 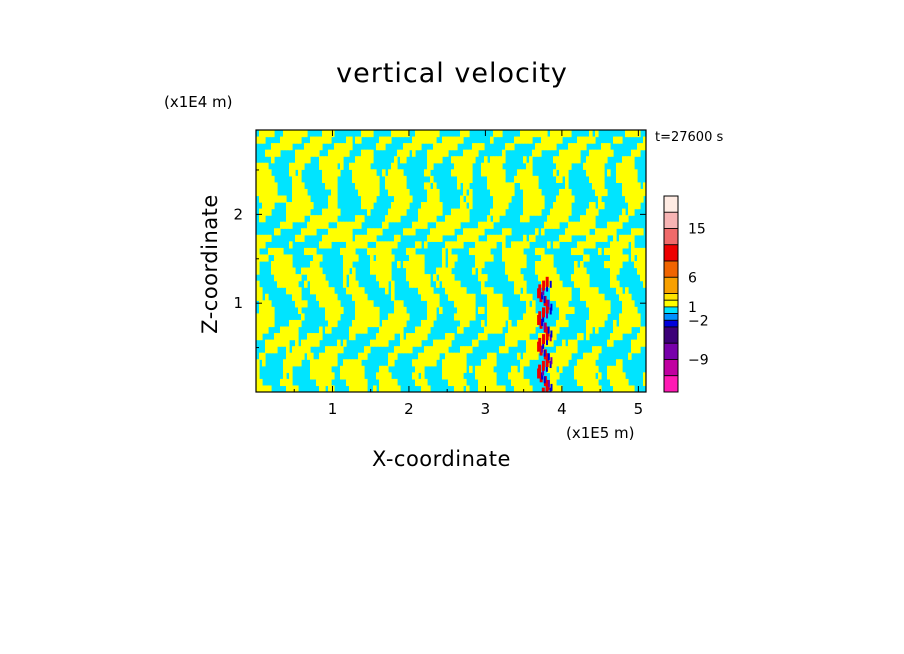 What do you see at coordinates (639, 409) in the screenshot?
I see `x-tick-label: 5` at bounding box center [639, 409].